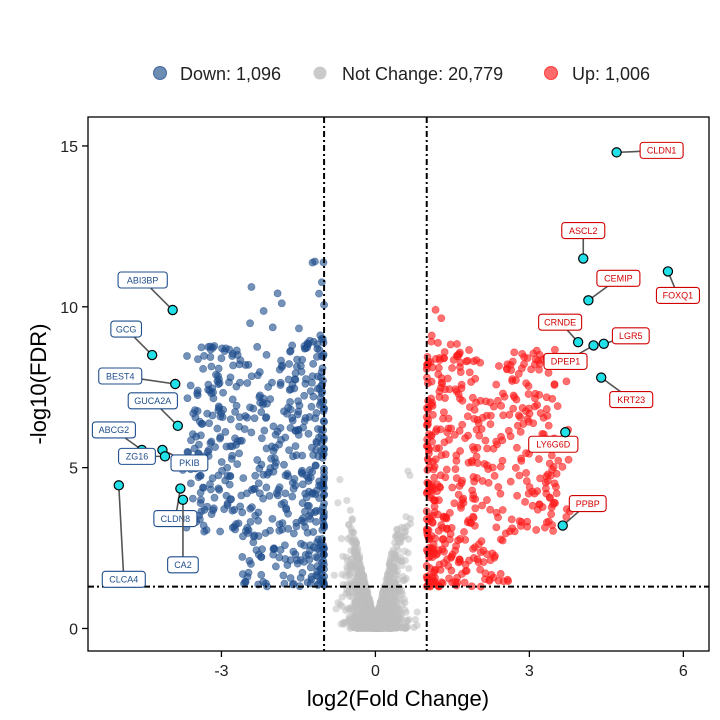 The width and height of the screenshot is (720, 720). What do you see at coordinates (631, 400) in the screenshot?
I see `gene-label: KRT23` at bounding box center [631, 400].